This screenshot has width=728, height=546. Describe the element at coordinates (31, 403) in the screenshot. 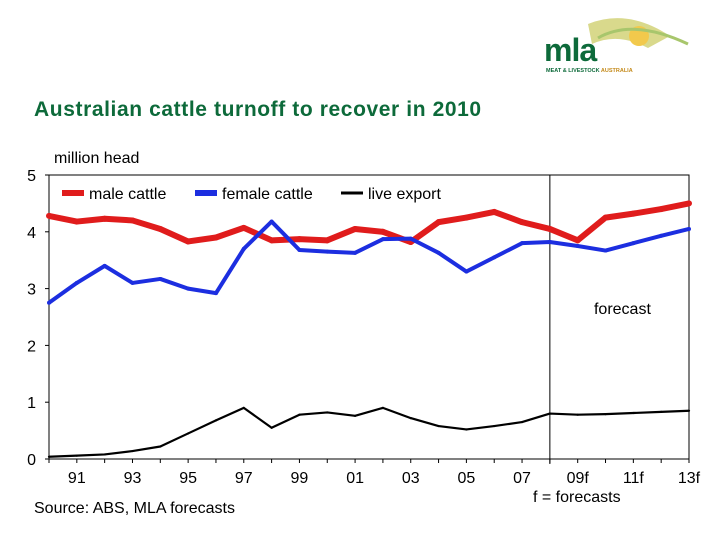

I see `y-tick-label: 1` at that location.